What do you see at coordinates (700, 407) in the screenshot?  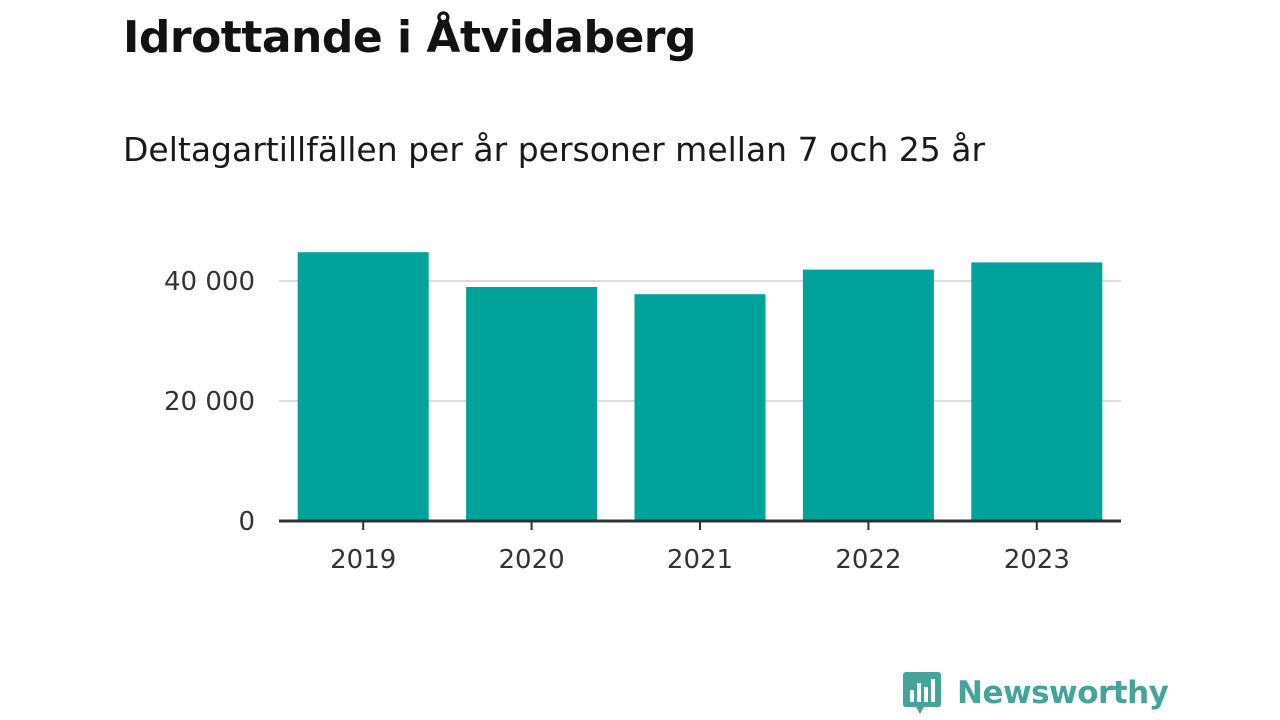 I see `bar-2021` at bounding box center [700, 407].